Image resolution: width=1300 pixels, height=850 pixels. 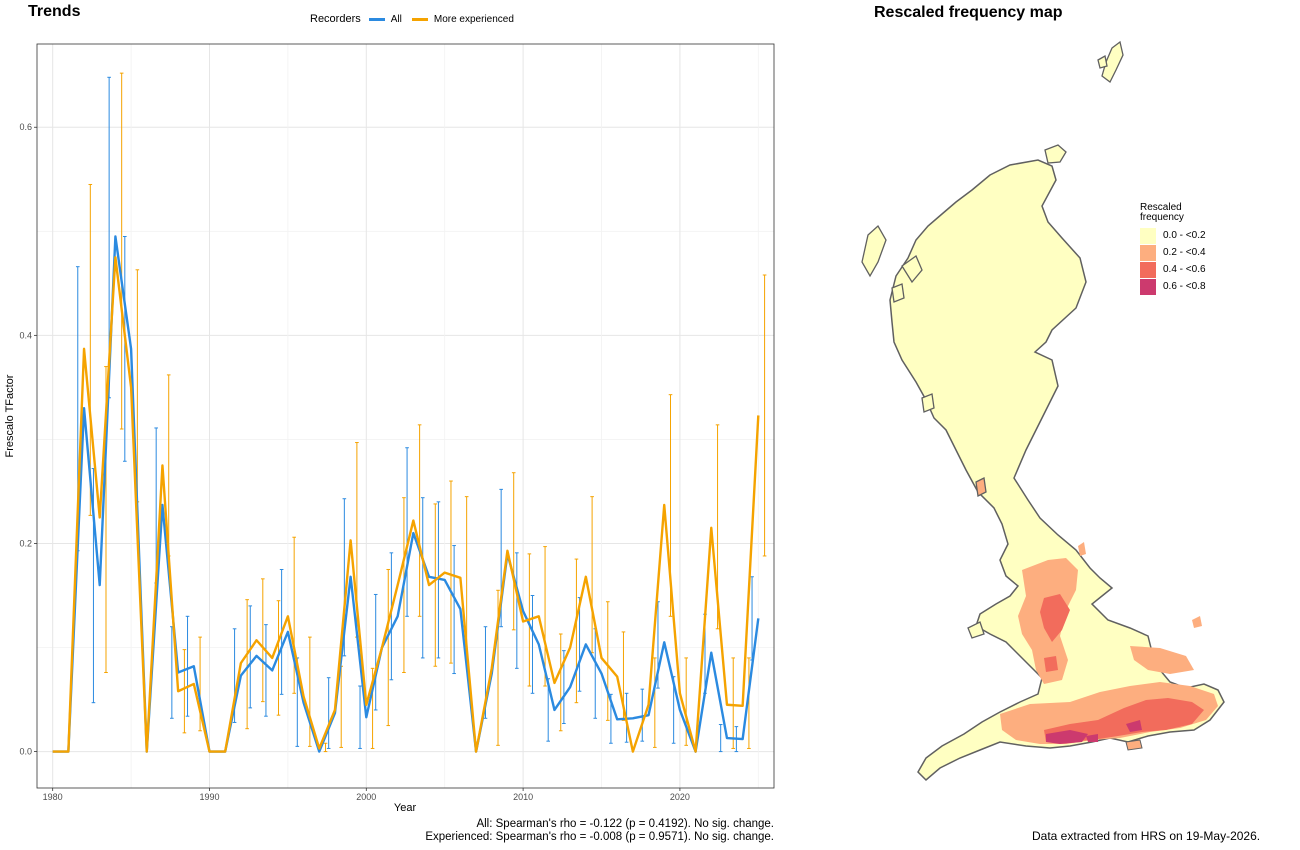 I want to click on y-tick-label: 0.0, so click(x=25, y=752).